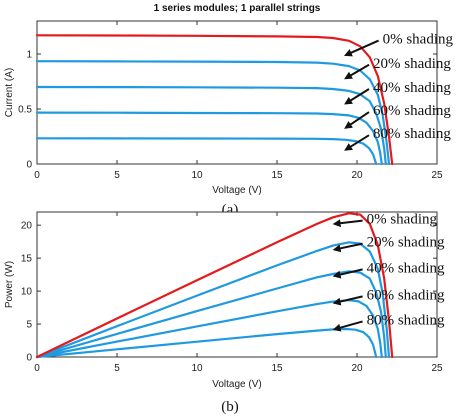  What do you see at coordinates (9, 284) in the screenshot?
I see `y-axis-label: Power (W)` at bounding box center [9, 284].